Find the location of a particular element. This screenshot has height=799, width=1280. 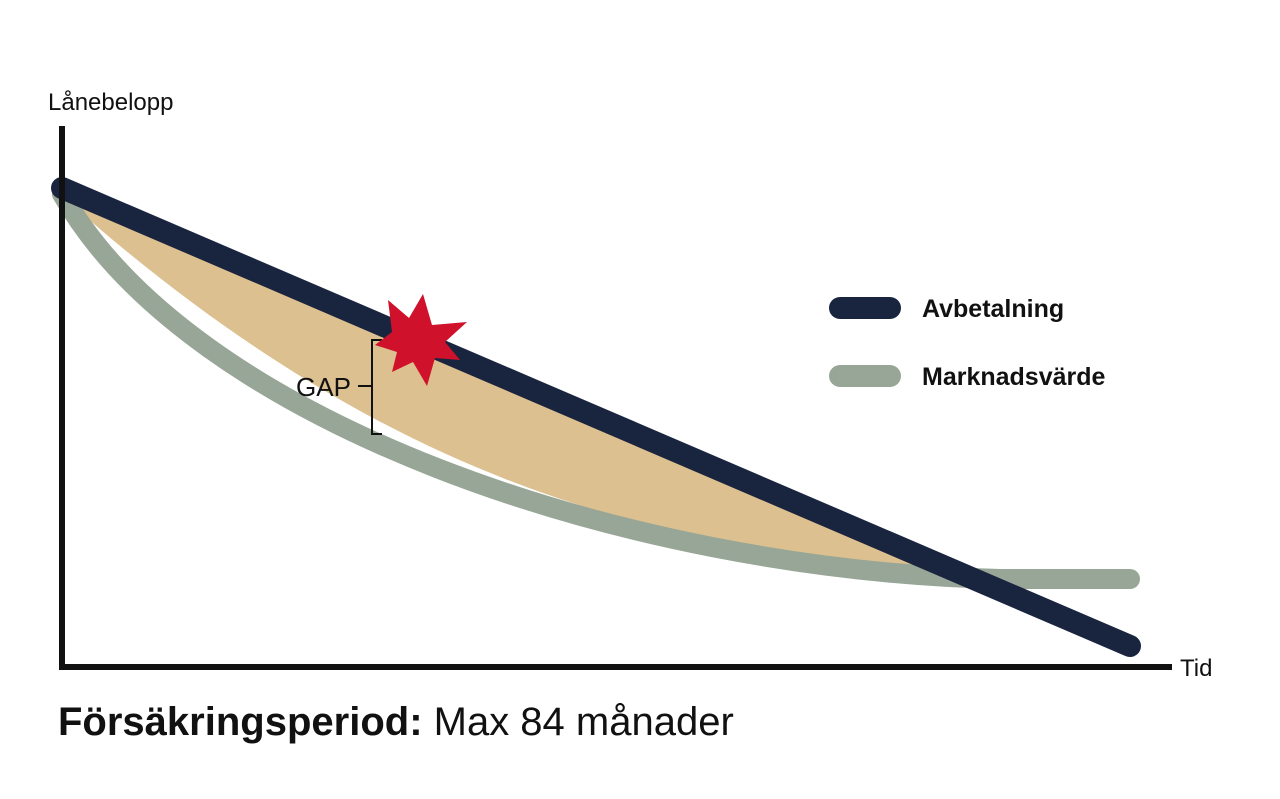

caption-value: Max 84 månader is located at coordinates (578, 722).